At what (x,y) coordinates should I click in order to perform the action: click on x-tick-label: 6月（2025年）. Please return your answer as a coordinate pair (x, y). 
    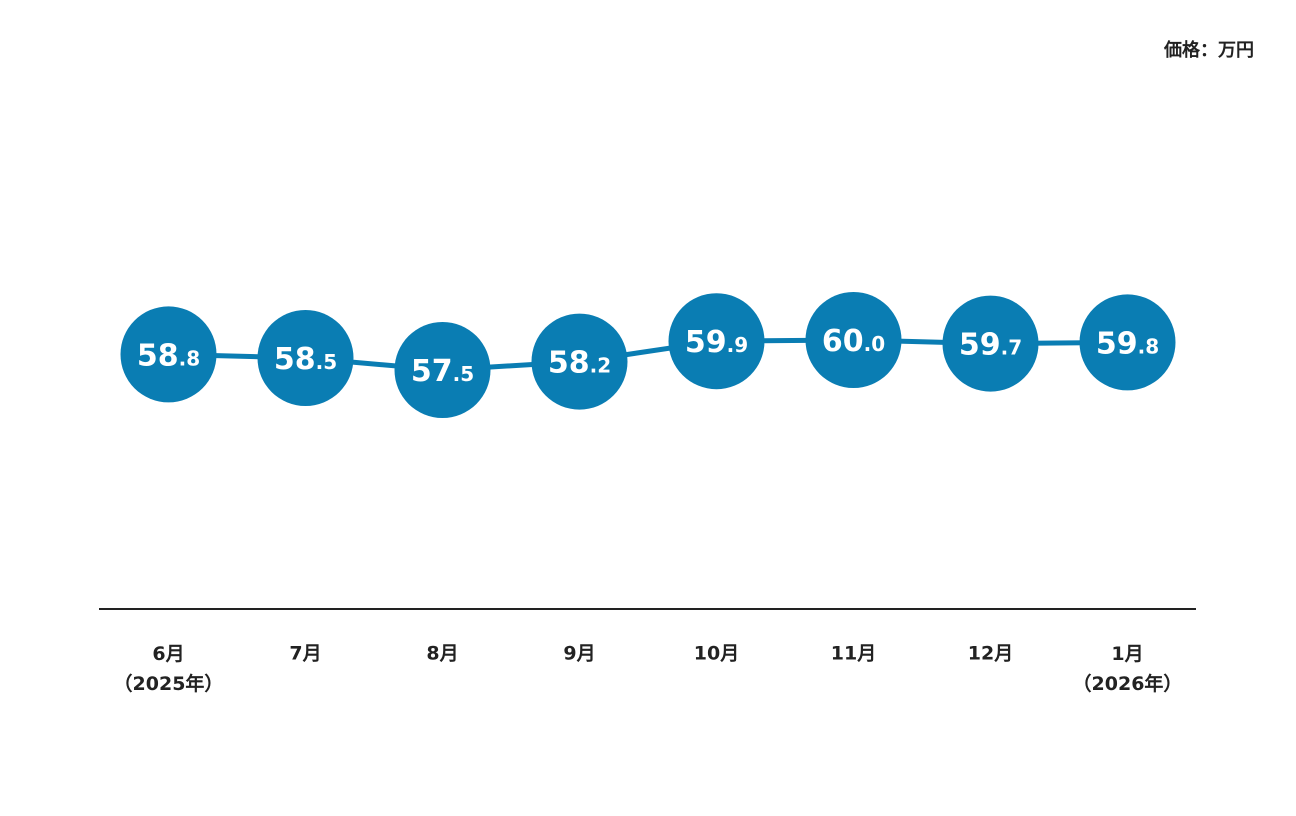
    Looking at the image, I should click on (169, 669).